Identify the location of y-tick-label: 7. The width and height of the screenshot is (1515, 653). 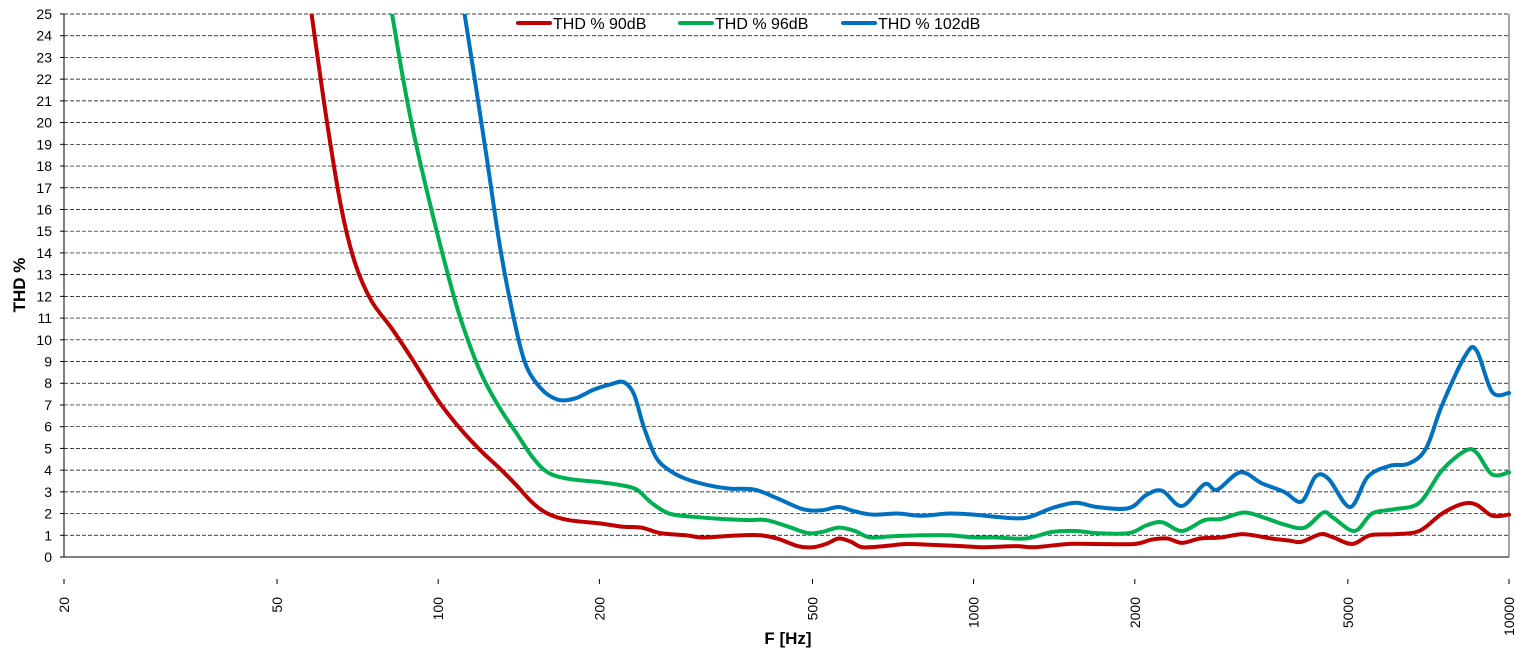
(48, 405).